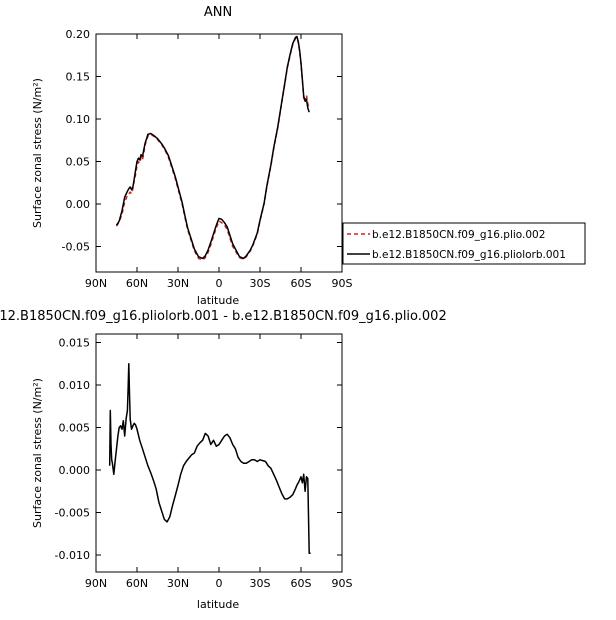  What do you see at coordinates (75, 385) in the screenshot?
I see `y-tick-label: 0.010` at bounding box center [75, 385].